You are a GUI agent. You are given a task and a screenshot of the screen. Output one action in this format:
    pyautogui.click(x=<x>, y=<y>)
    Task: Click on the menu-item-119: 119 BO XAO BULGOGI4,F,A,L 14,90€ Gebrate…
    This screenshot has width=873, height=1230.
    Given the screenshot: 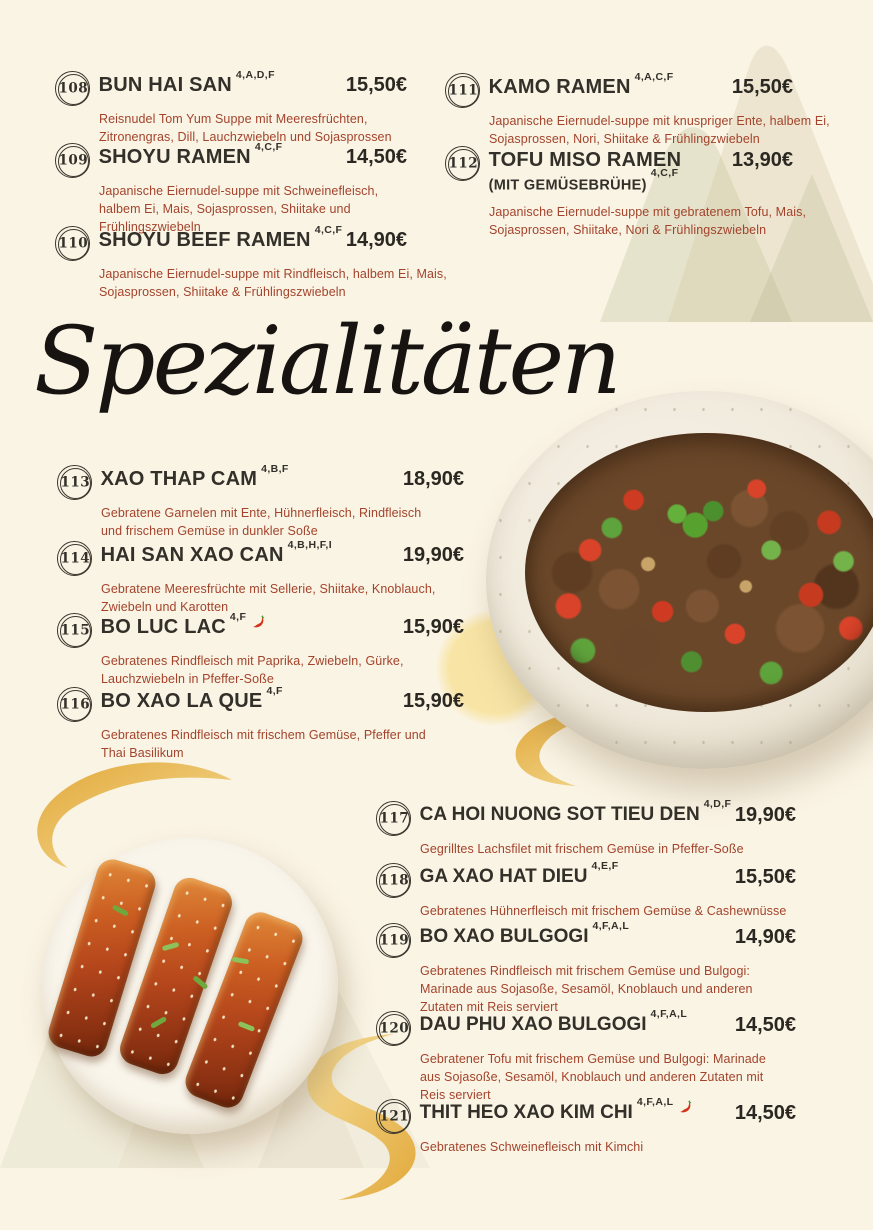 What is the action you would take?
    pyautogui.click(x=586, y=968)
    